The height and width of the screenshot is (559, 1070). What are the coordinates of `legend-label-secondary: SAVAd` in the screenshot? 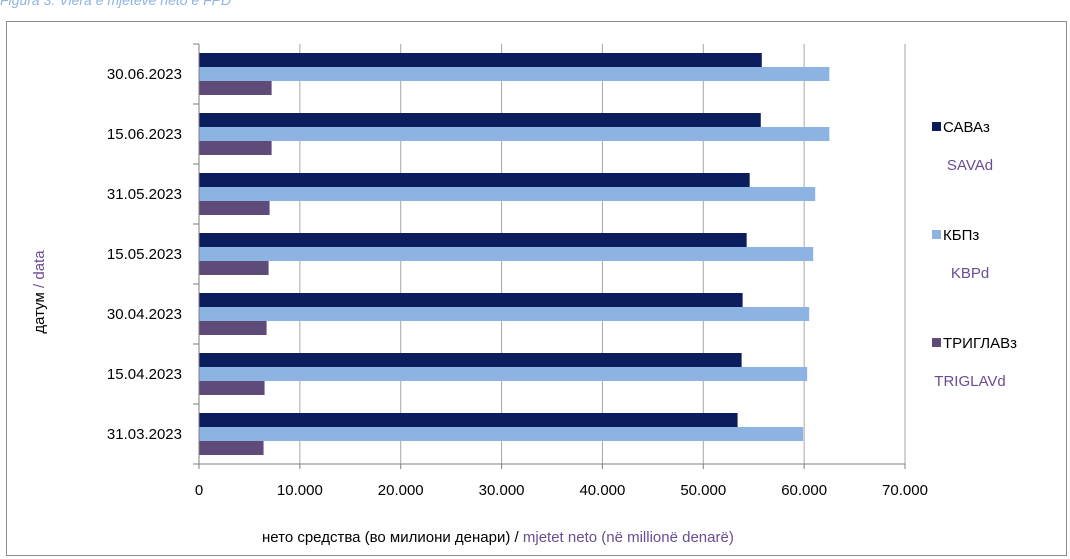 It's located at (970, 165).